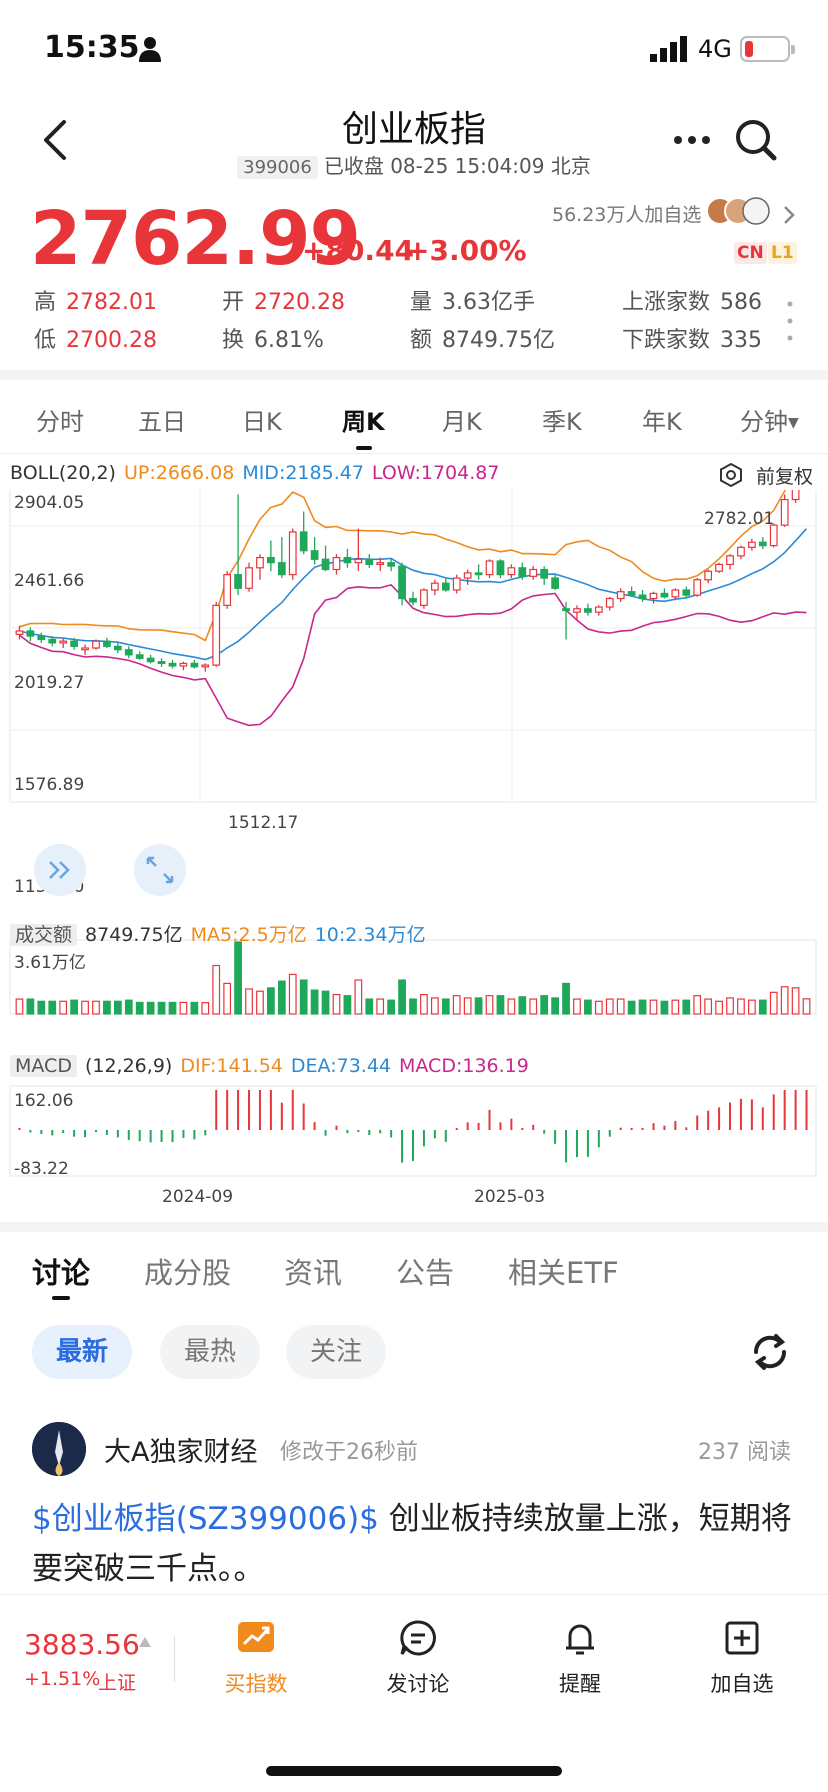  What do you see at coordinates (59, 1449) in the screenshot?
I see `avatar` at bounding box center [59, 1449].